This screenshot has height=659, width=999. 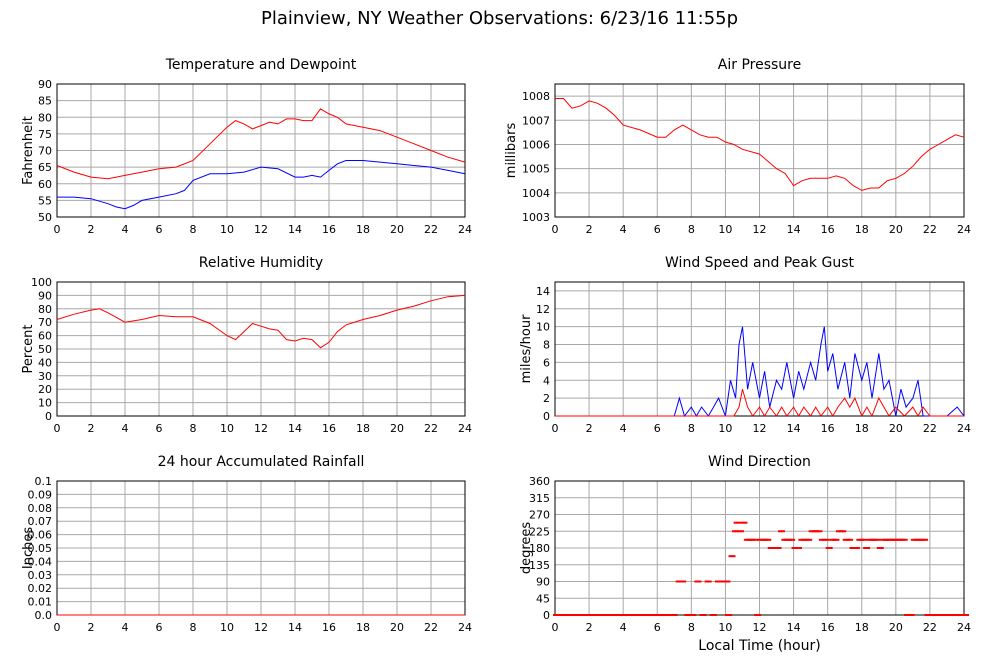 I want to click on x-tick-label: 14, so click(x=794, y=229).